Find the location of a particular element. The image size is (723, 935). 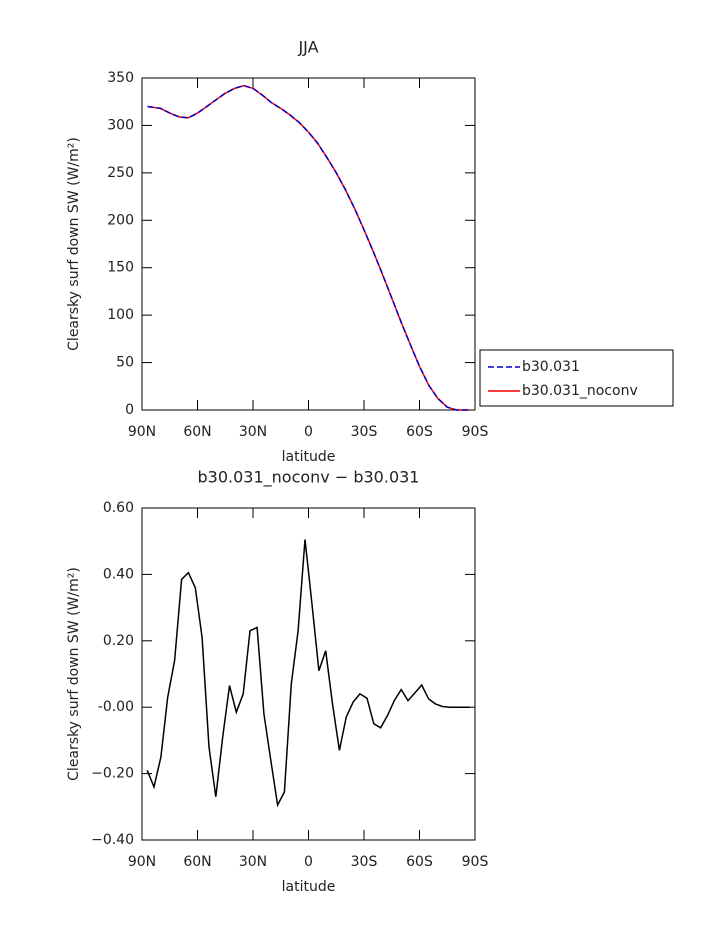

data-line is located at coordinates (308, 673).